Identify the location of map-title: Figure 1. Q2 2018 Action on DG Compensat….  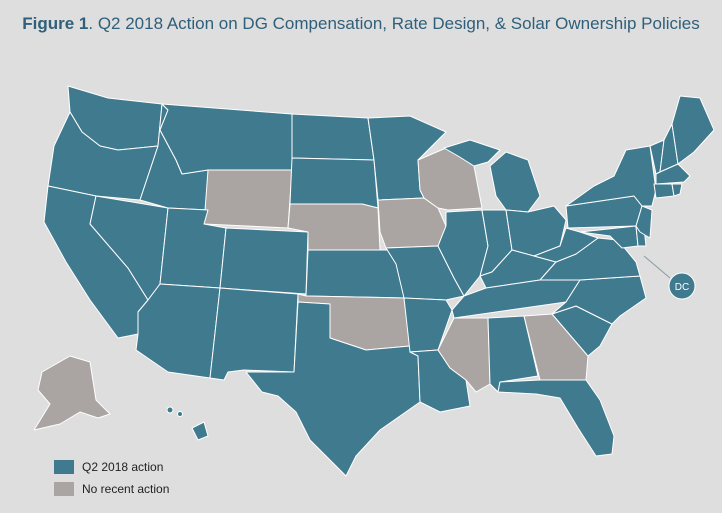
(361, 24).